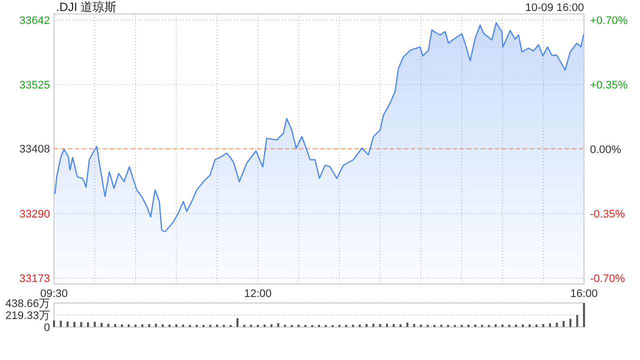 The height and width of the screenshot is (360, 640). What do you see at coordinates (86, 7) in the screenshot?
I see `chart-title: .DJI 道琼斯` at bounding box center [86, 7].